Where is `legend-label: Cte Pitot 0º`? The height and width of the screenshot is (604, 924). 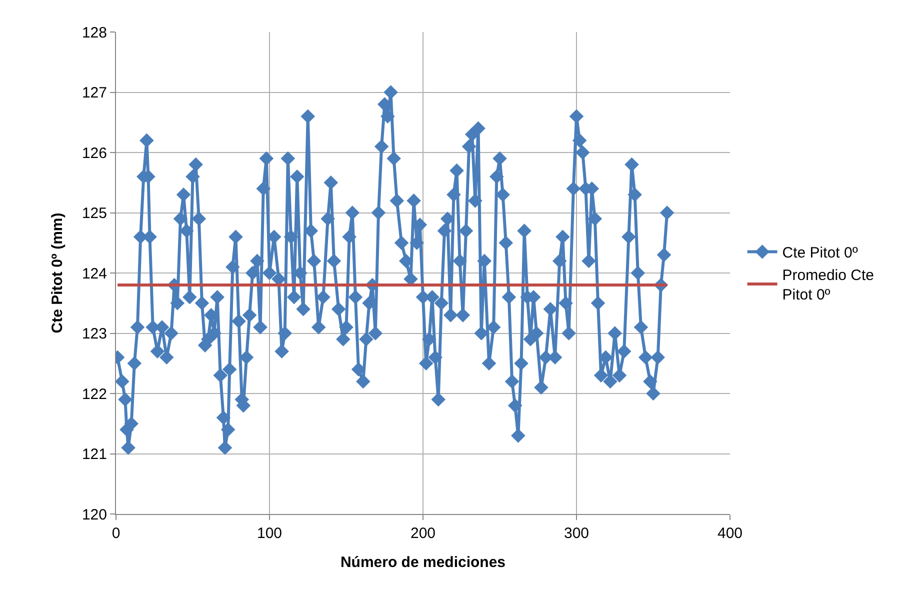 legend-label: Cte Pitot 0º is located at coordinates (820, 253).